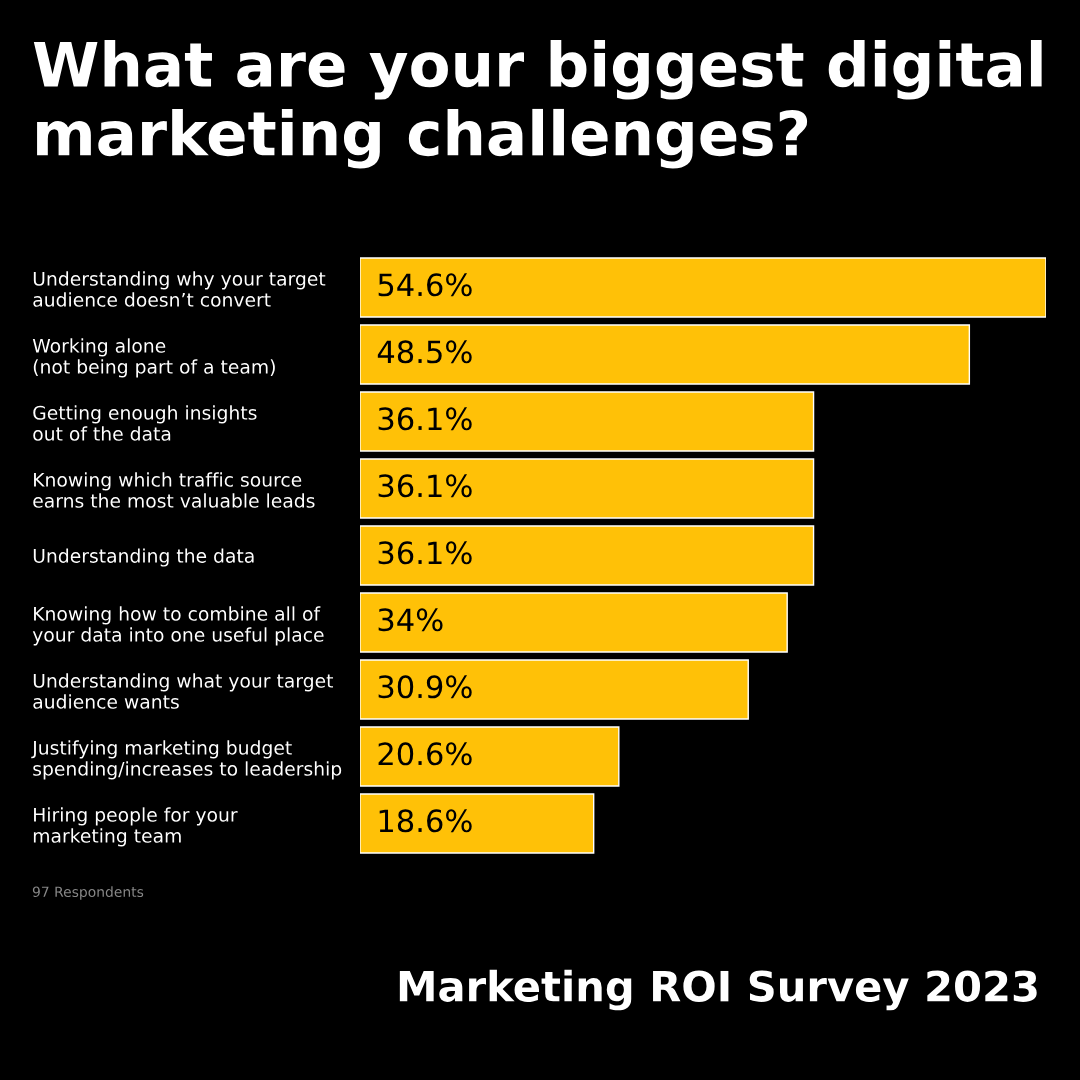  What do you see at coordinates (145, 423) in the screenshot?
I see `y-tick-label: Getting enough insights out of the data` at bounding box center [145, 423].